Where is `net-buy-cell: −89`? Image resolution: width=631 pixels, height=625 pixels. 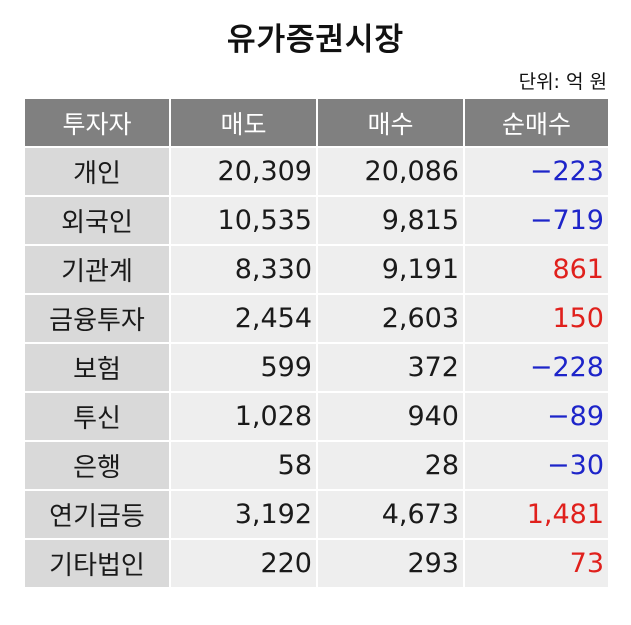
net-buy-cell: −89 is located at coordinates (536, 416).